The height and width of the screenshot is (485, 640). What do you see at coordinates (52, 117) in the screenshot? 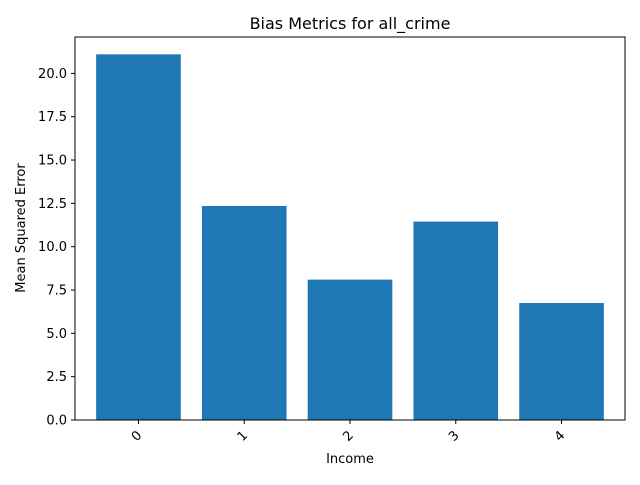
I see `y-tick-label: 17.5` at bounding box center [52, 117].